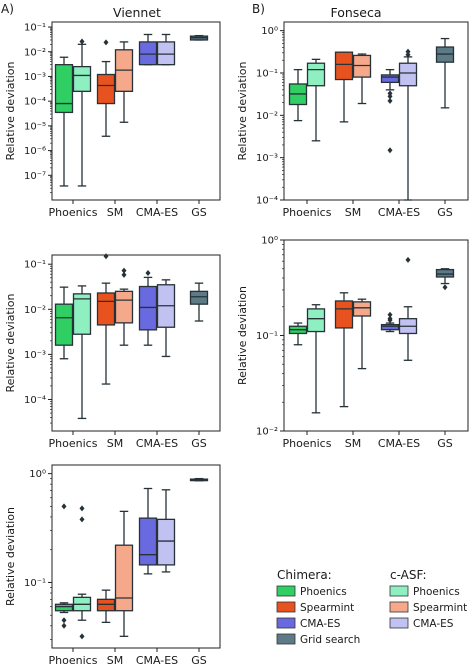  What do you see at coordinates (327, 608) in the screenshot?
I see `legend-label-chimera-spearmint: Spearmint` at bounding box center [327, 608].